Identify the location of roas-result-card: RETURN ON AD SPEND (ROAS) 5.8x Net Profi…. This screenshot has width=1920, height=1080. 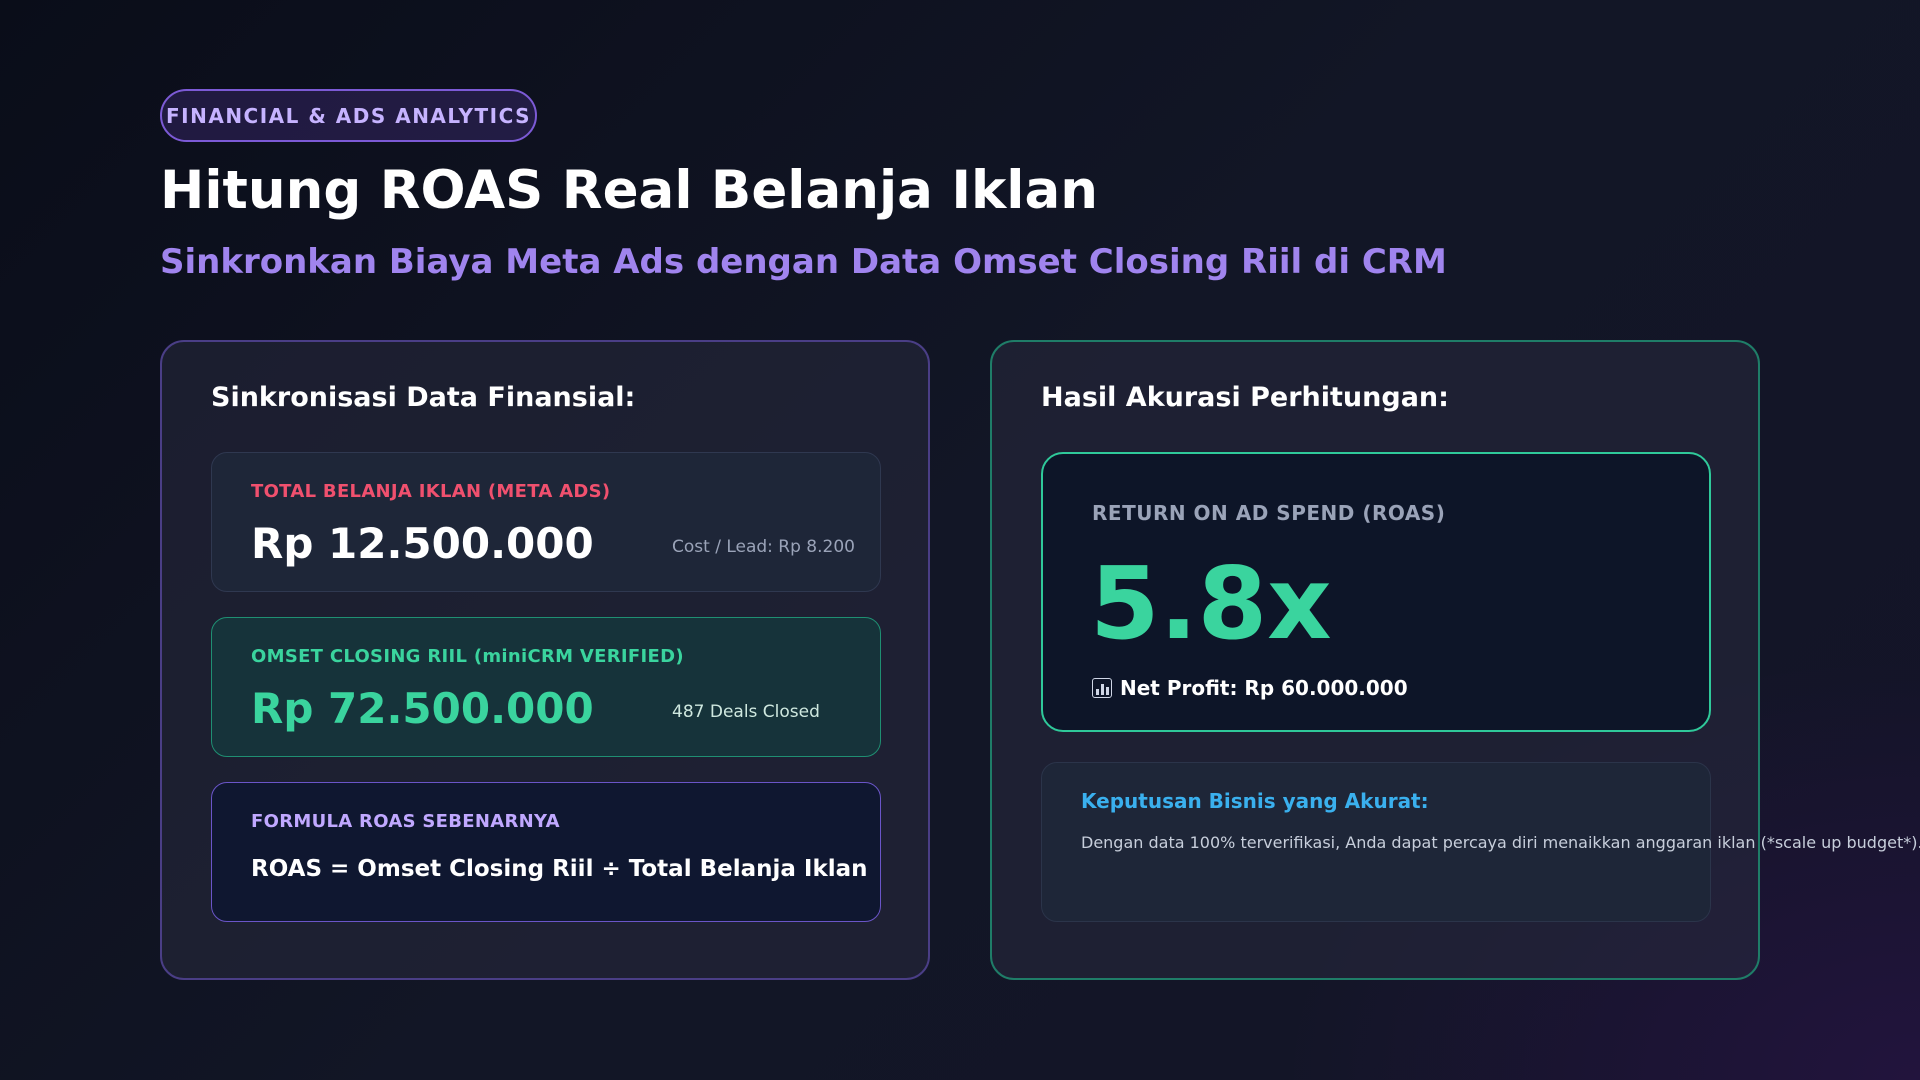
(1376, 592).